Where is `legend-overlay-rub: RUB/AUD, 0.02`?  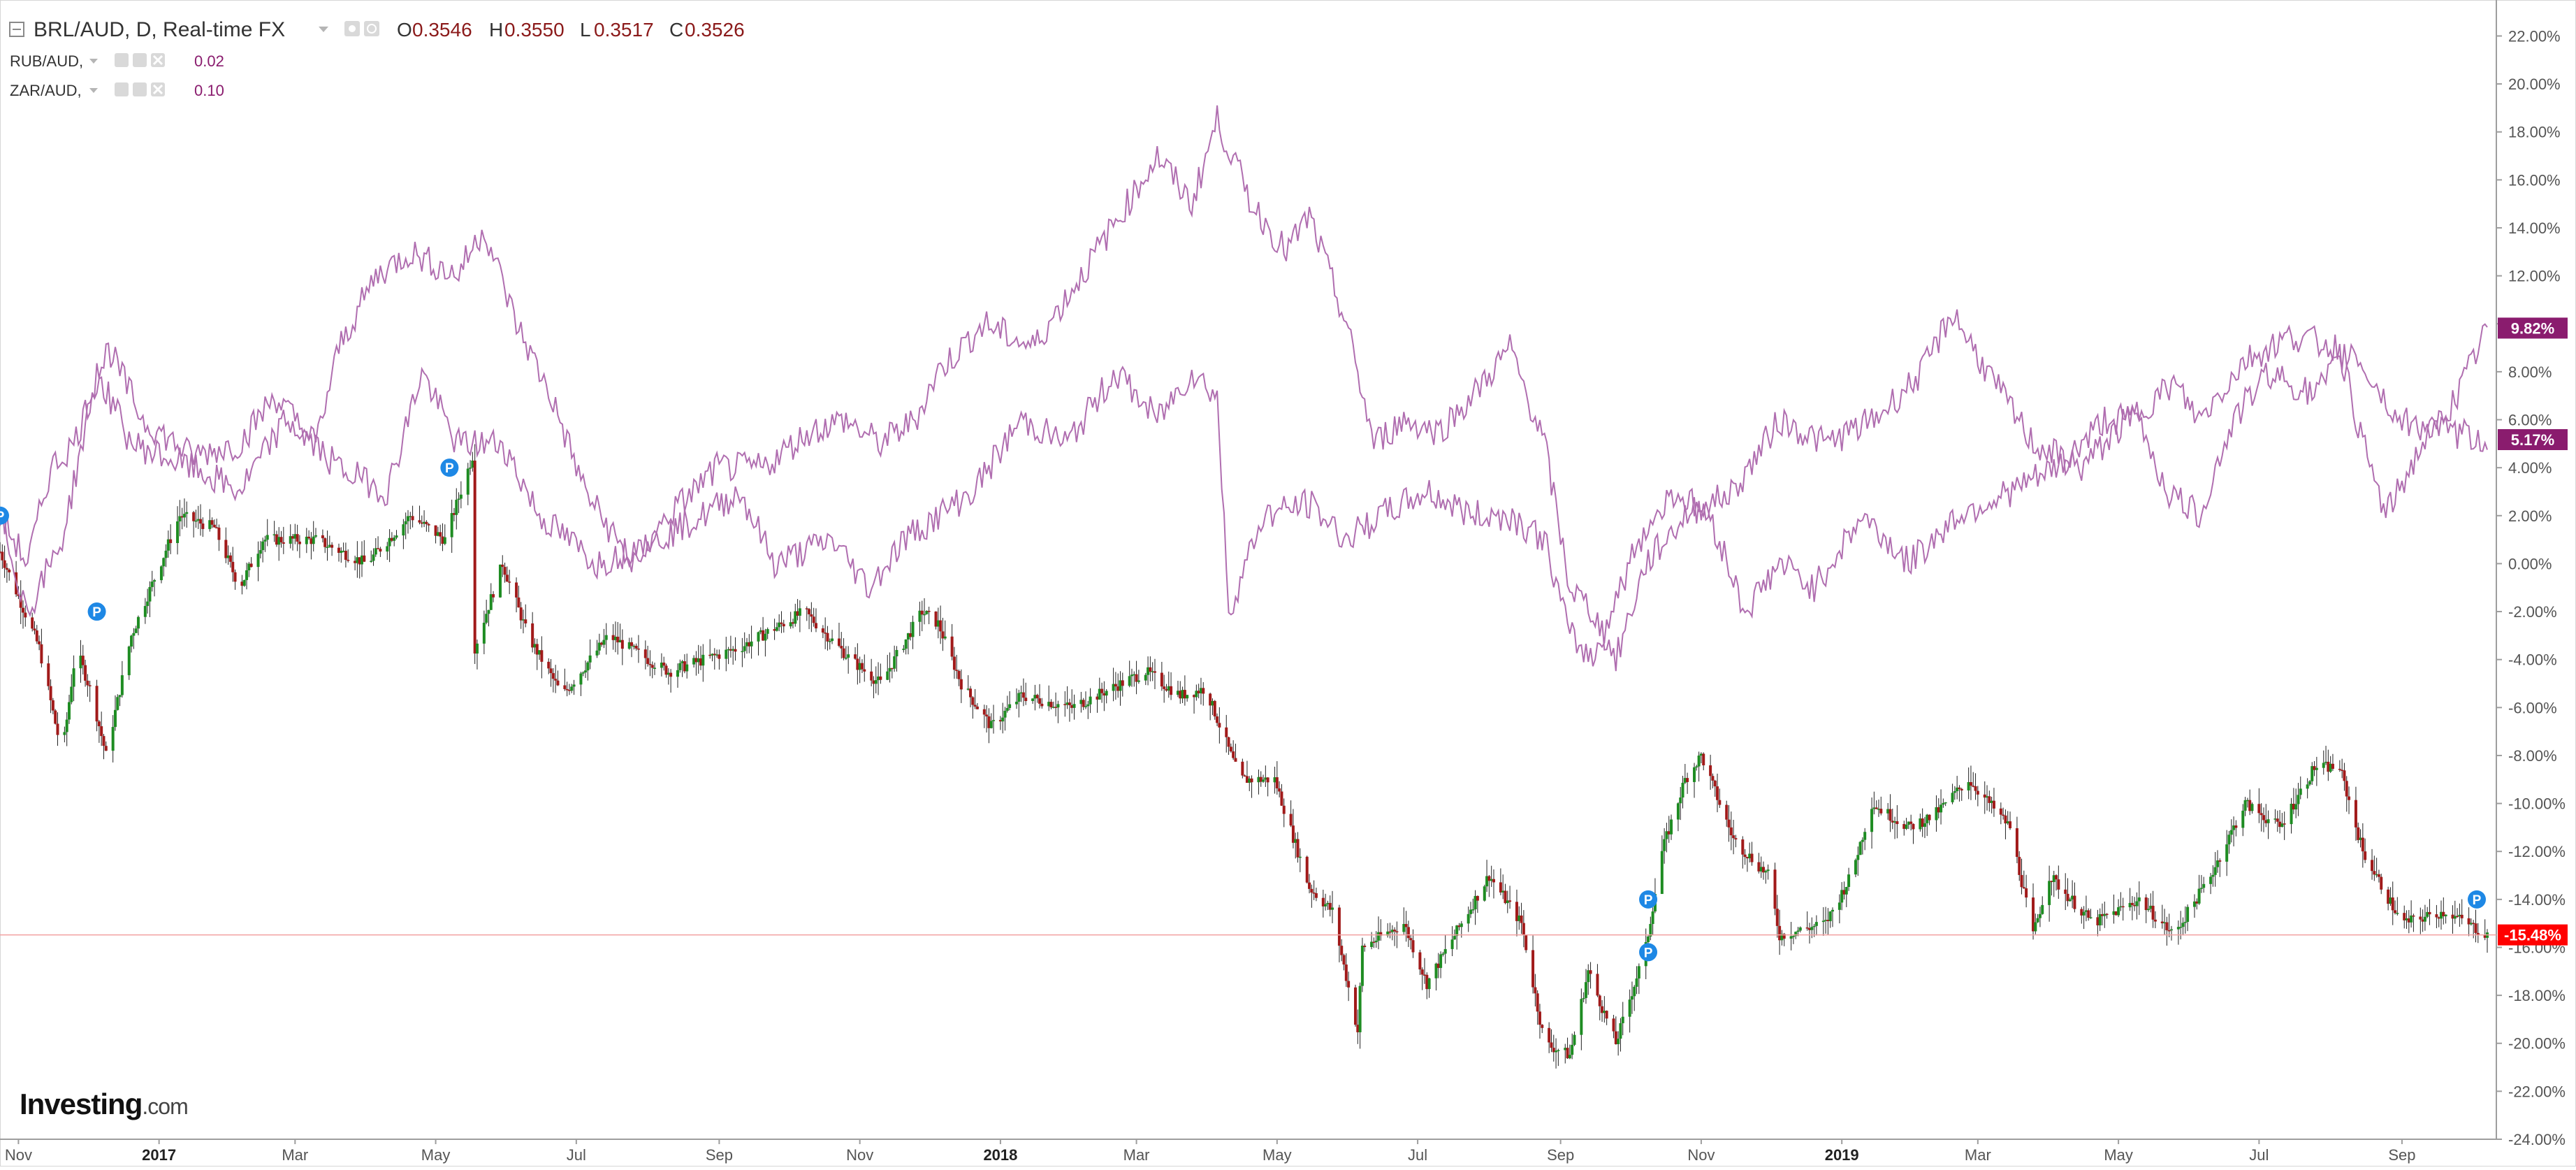 legend-overlay-rub: RUB/AUD, 0.02 is located at coordinates (117, 61).